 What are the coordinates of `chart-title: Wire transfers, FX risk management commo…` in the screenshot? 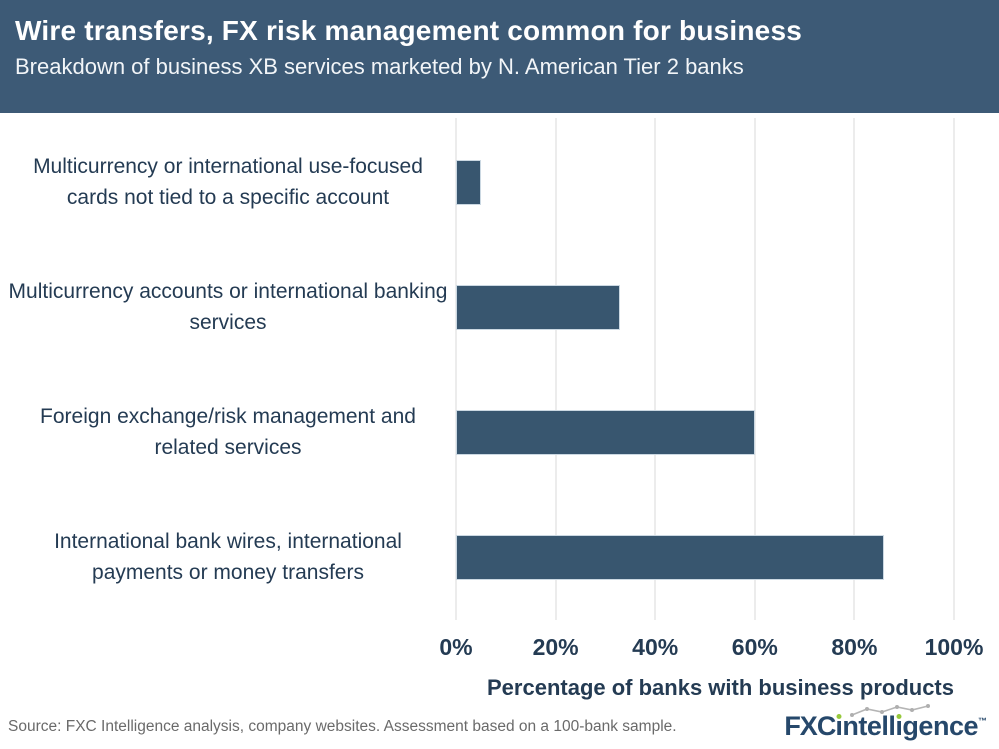 It's located at (408, 30).